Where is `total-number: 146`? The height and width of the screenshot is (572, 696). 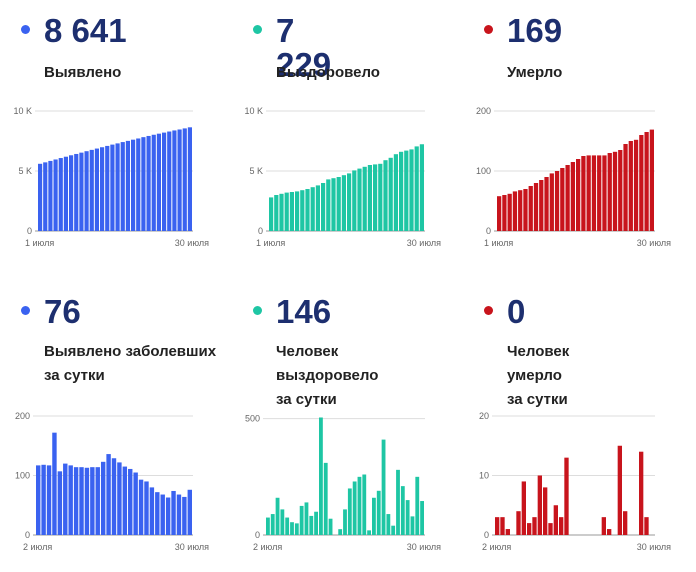 total-number: 146 is located at coordinates (304, 311).